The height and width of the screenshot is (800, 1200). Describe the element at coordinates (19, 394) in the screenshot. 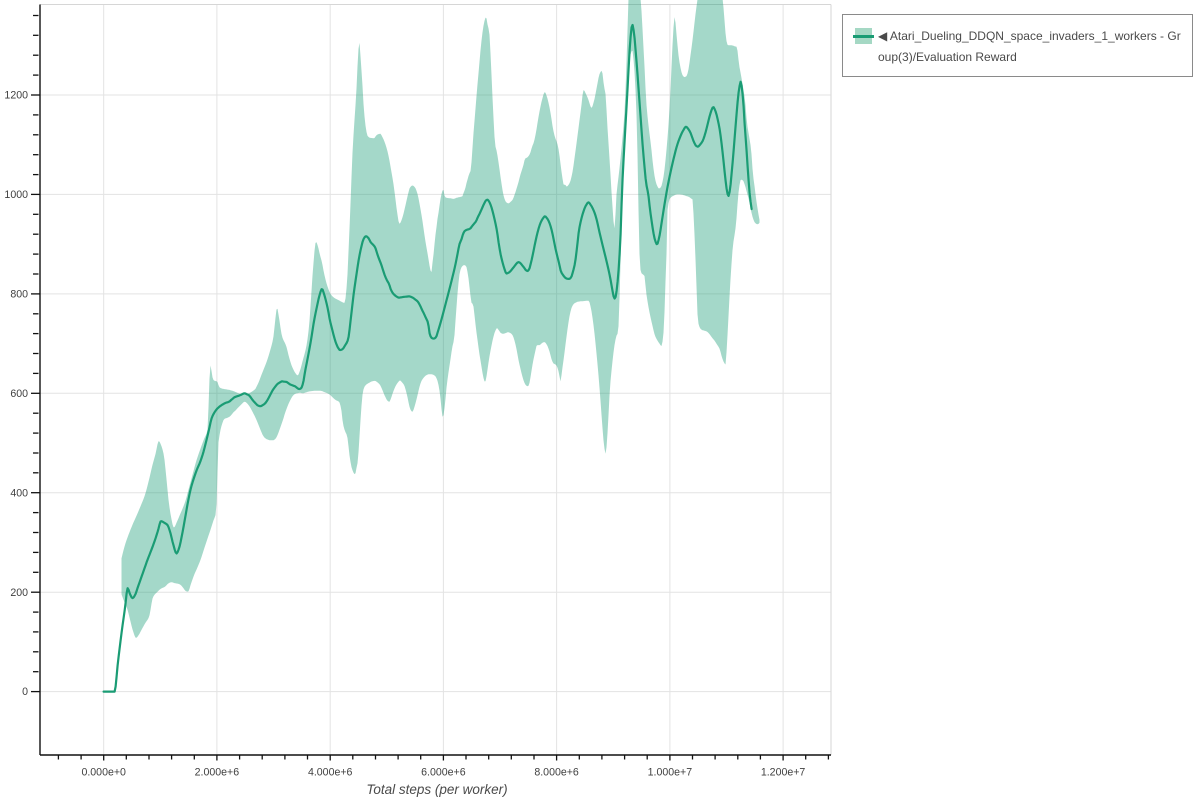

I see `svg-text: 600` at that location.